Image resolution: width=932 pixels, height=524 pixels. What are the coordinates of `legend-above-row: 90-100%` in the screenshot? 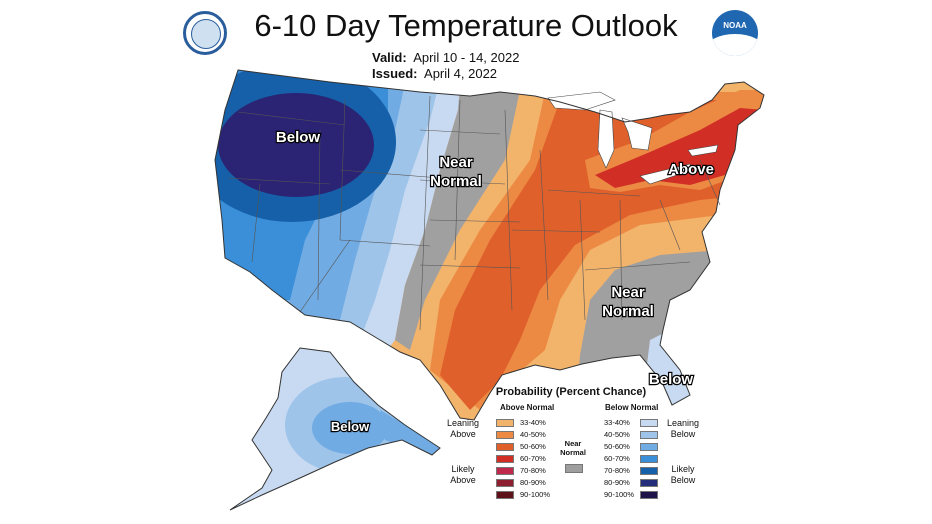 It's located at (526, 495).